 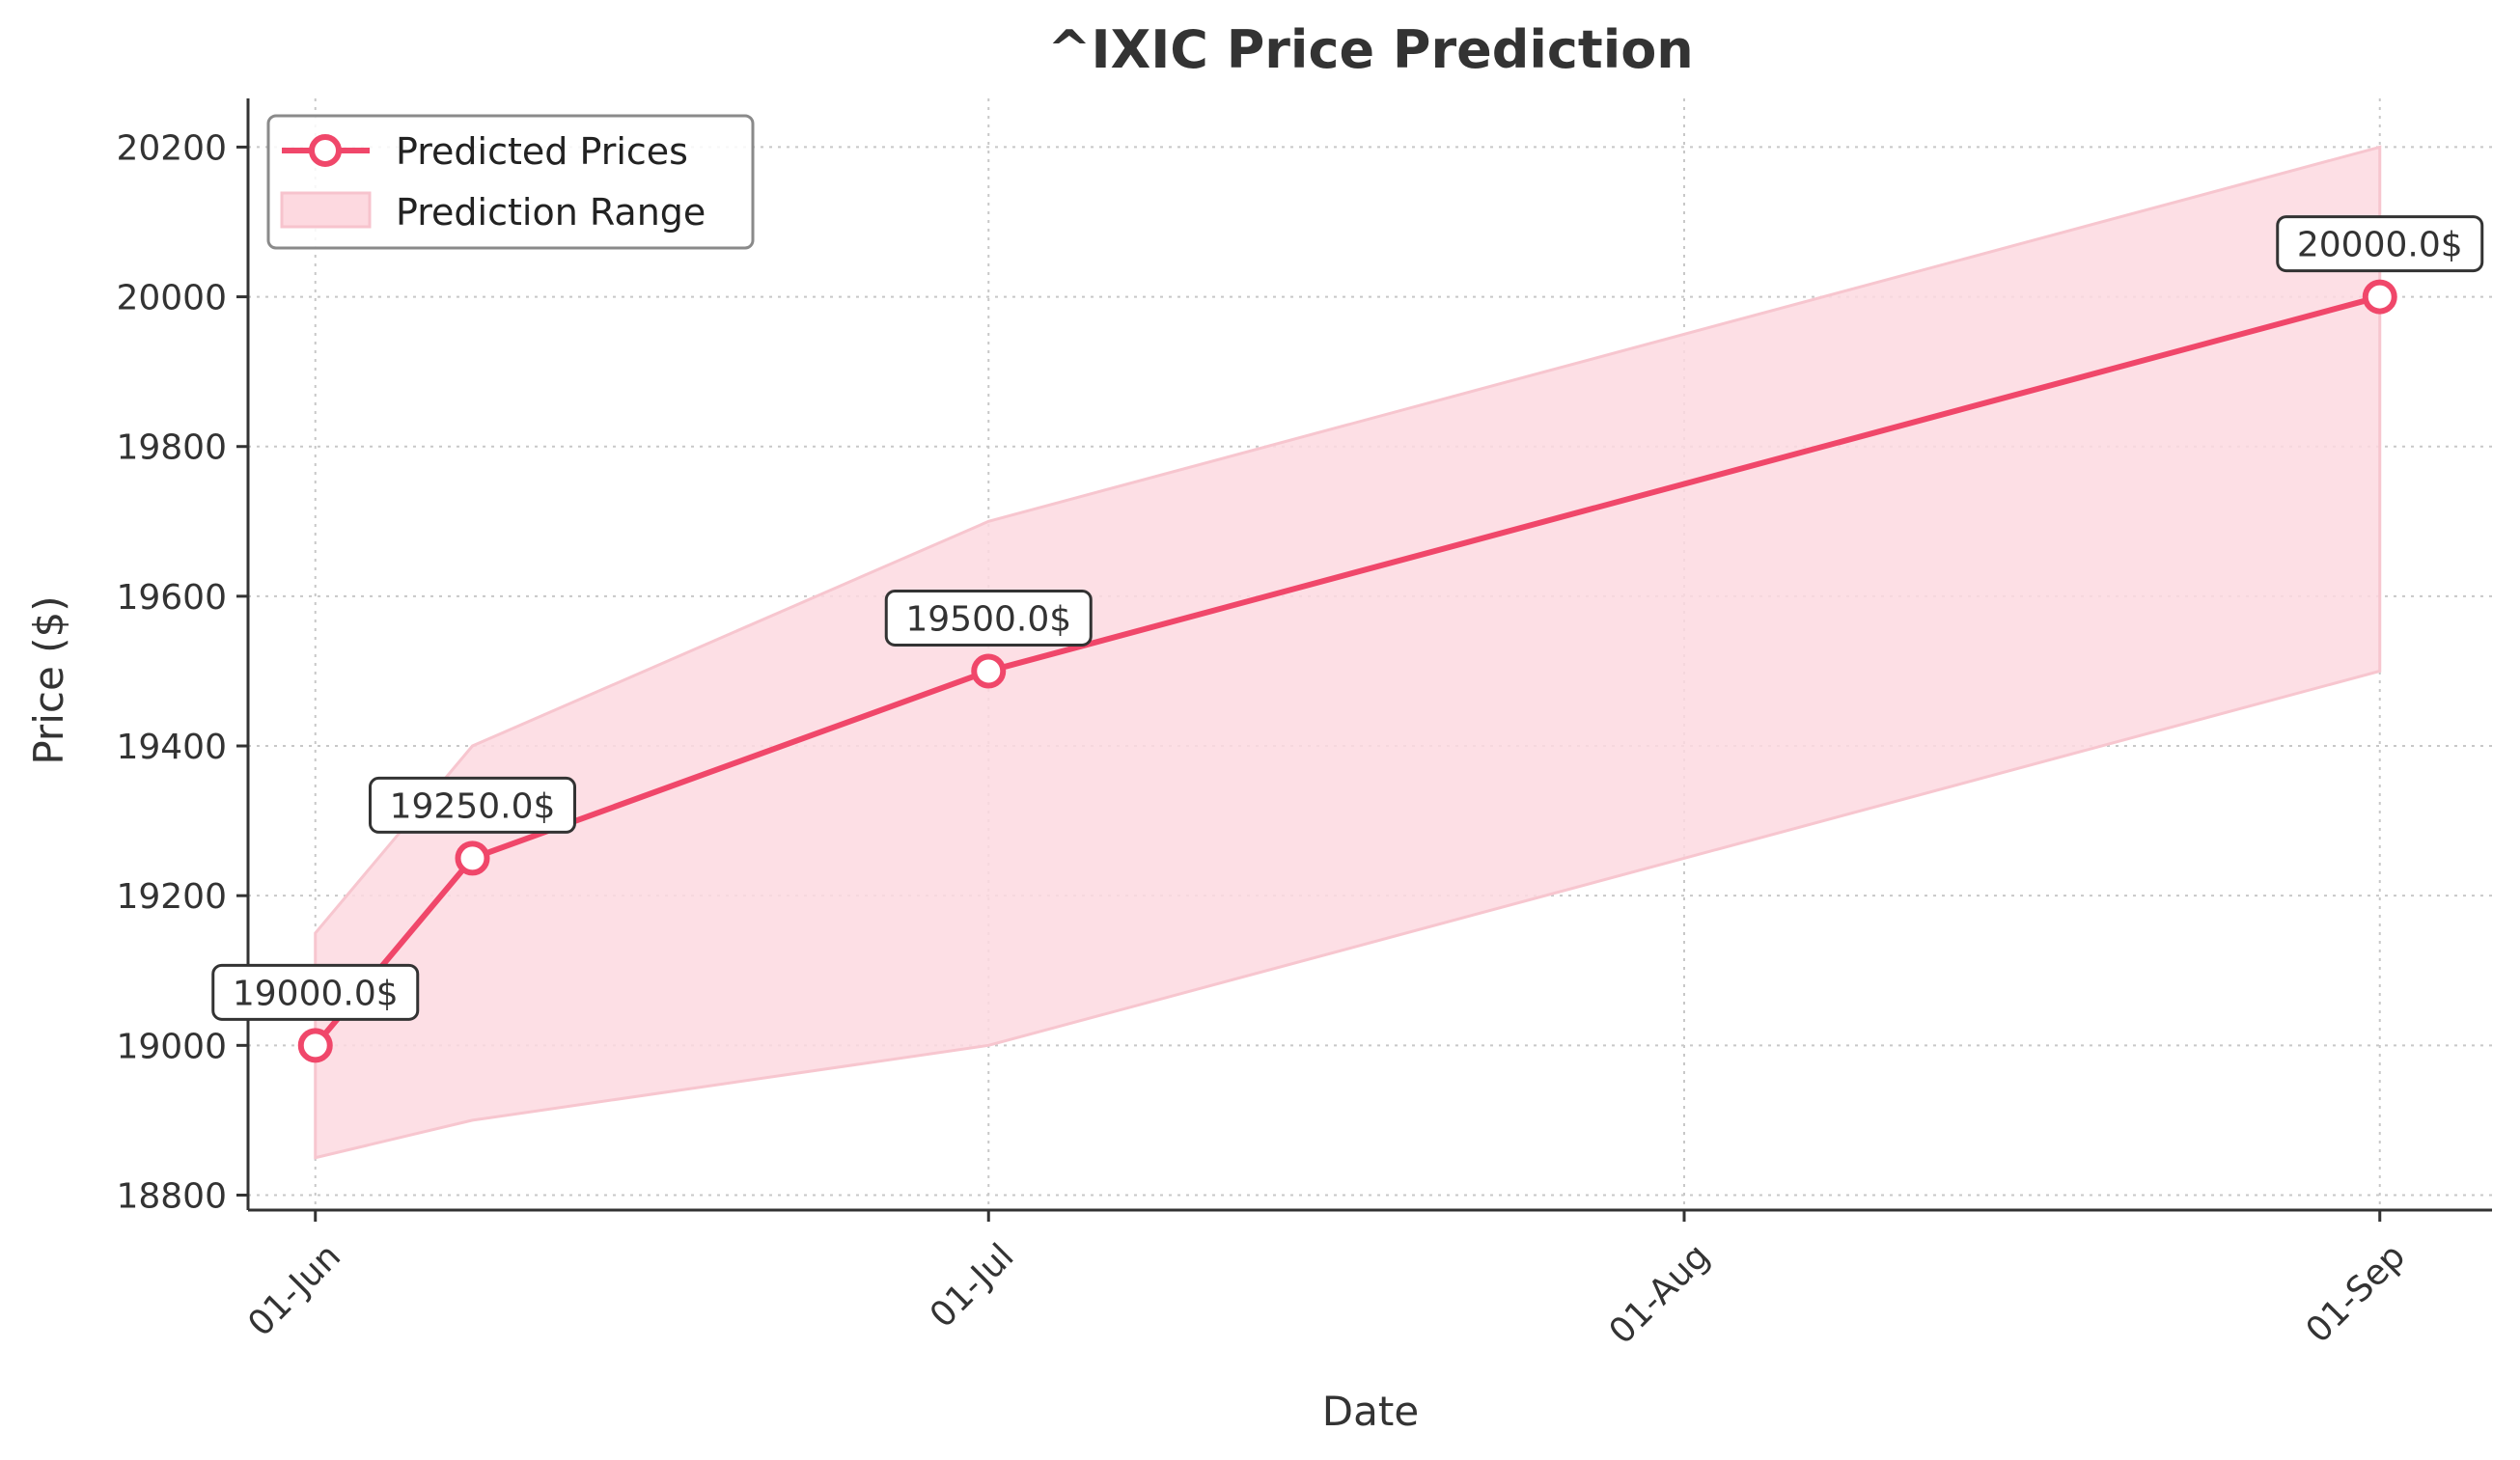 What do you see at coordinates (326, 150) in the screenshot?
I see `legend-marker-swatch` at bounding box center [326, 150].